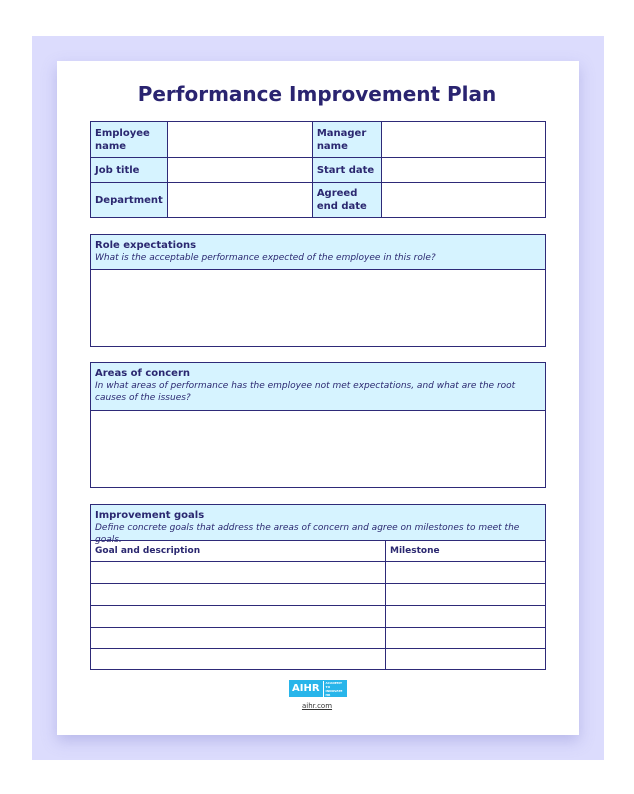  What do you see at coordinates (306, 688) in the screenshot?
I see `logo-text: AIHR` at bounding box center [306, 688].